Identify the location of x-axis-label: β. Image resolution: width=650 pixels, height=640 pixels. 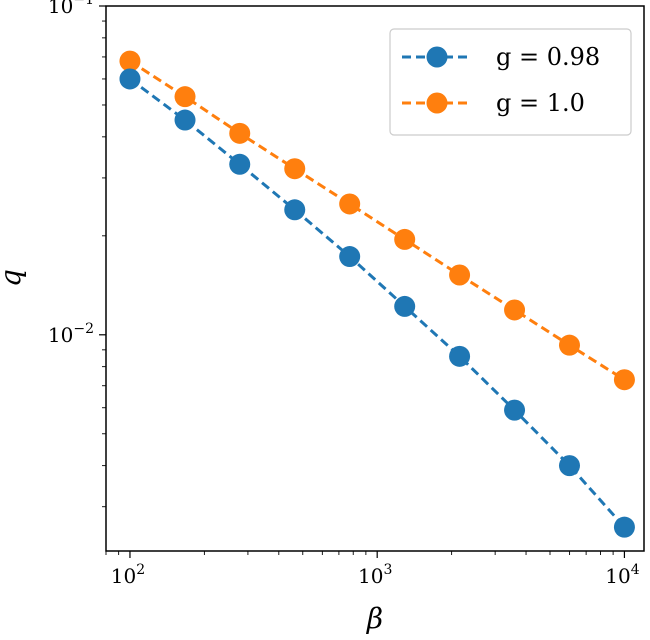
(374, 618).